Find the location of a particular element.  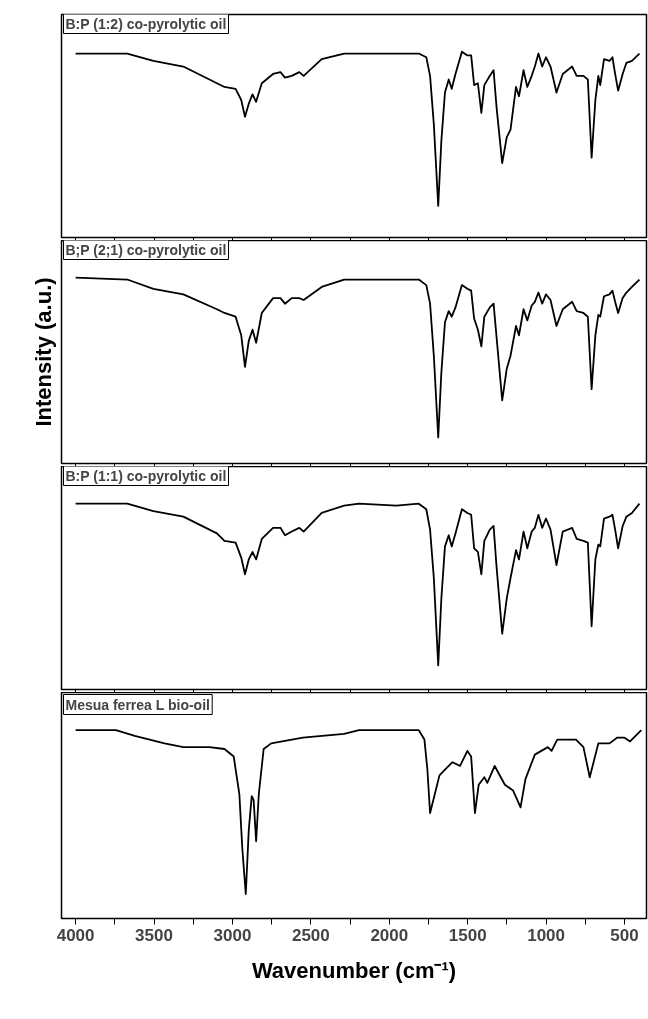

x-tick-label: 500 is located at coordinates (624, 935).